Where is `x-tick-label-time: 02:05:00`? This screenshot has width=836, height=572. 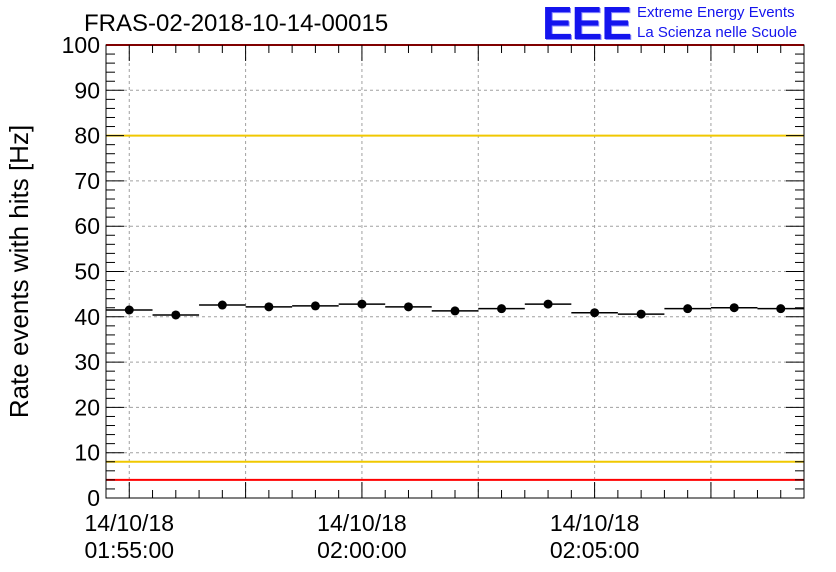
x-tick-label-time: 02:05:00 is located at coordinates (595, 550).